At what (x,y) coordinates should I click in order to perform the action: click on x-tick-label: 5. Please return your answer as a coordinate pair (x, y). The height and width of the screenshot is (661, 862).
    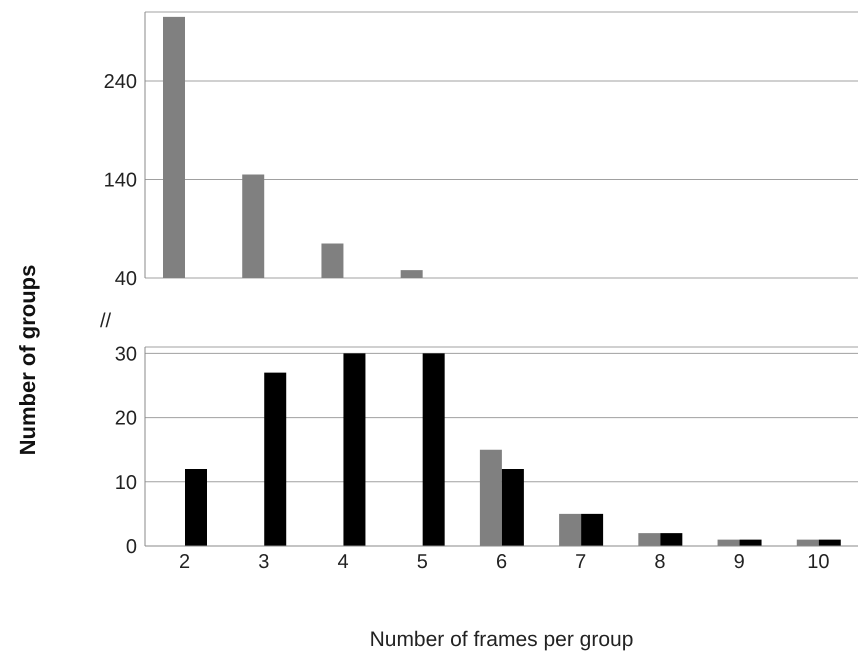
    Looking at the image, I should click on (422, 562).